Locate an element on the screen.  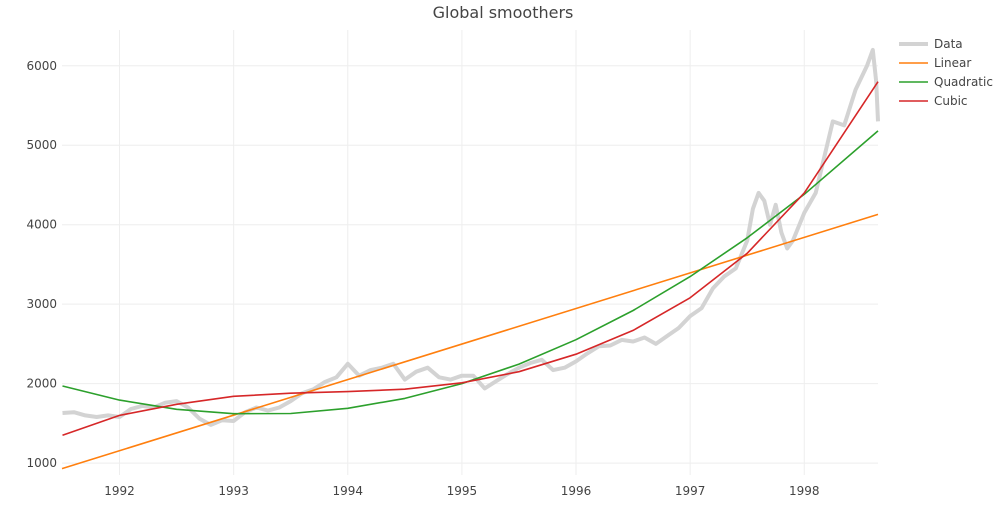
legend-item-cubic: Cubic is located at coordinates (951, 101).